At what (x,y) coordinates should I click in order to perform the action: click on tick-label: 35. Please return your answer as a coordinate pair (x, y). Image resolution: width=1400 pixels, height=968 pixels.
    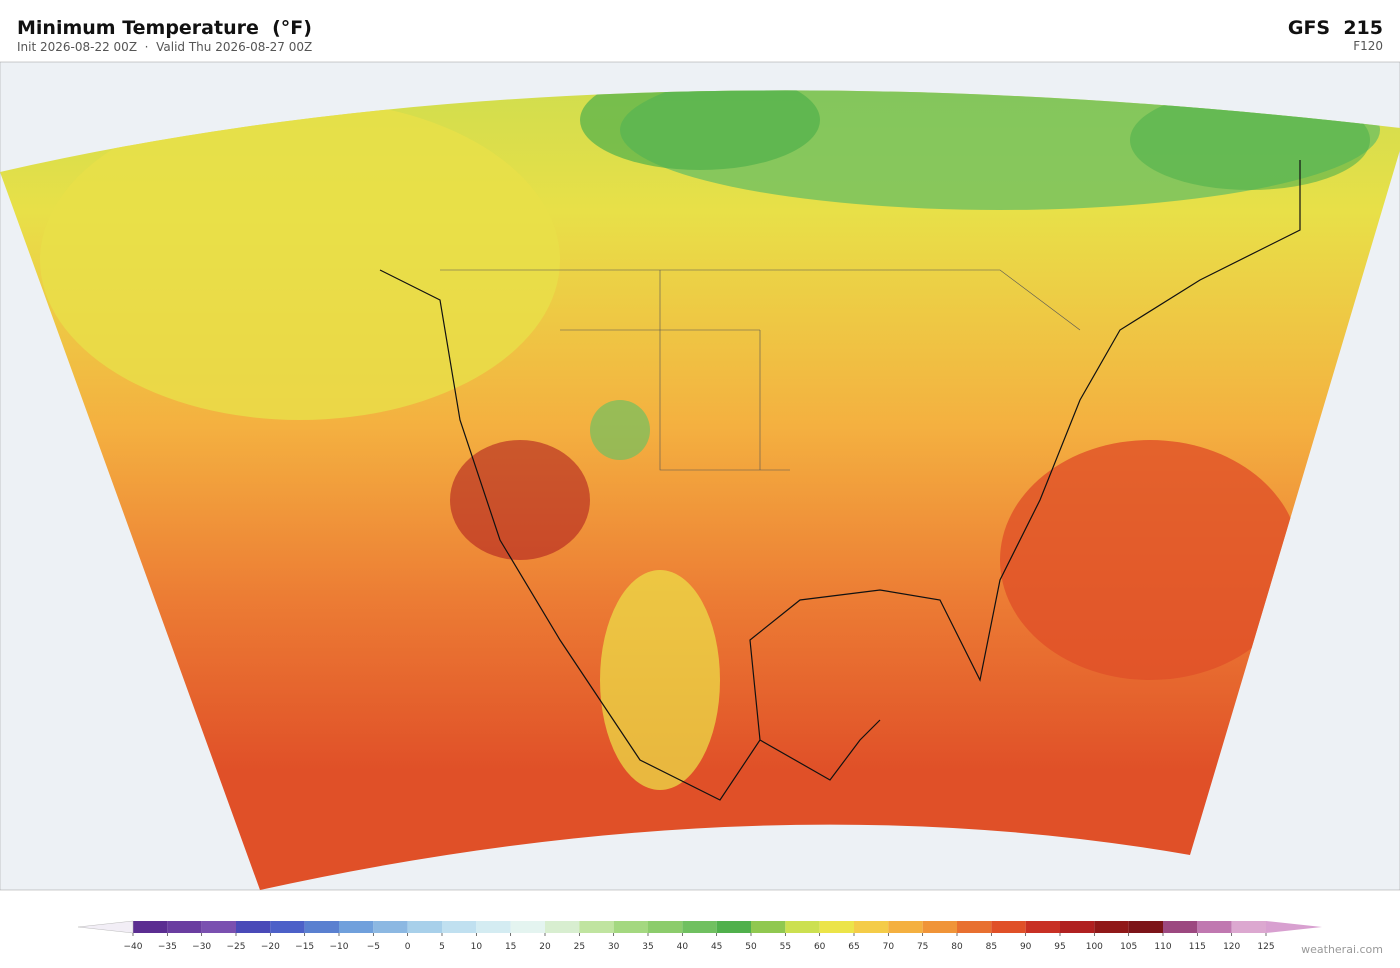
    Looking at the image, I should click on (647, 947).